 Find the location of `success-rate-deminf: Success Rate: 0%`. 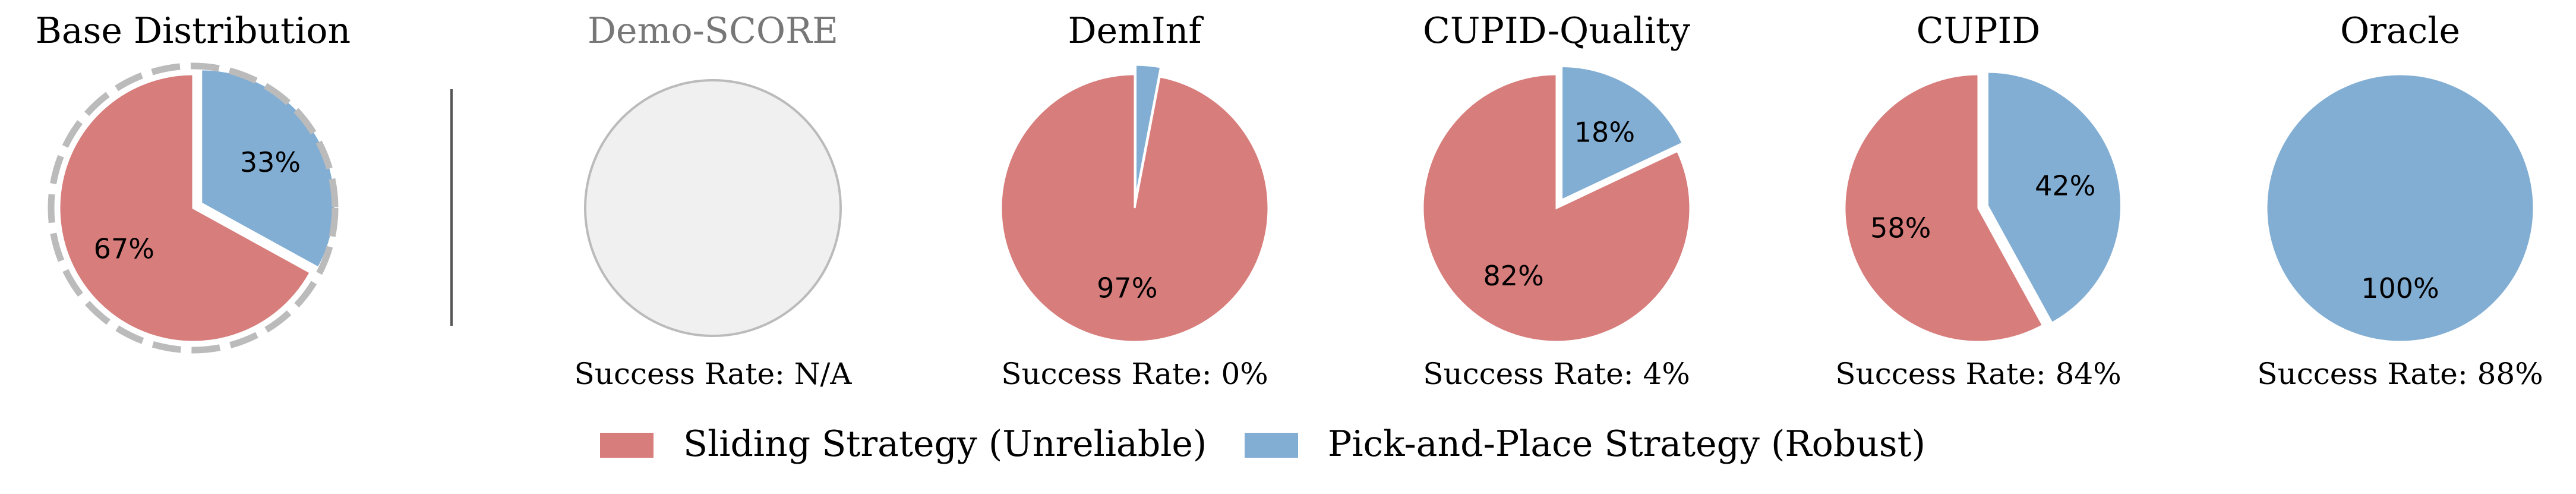

success-rate-deminf: Success Rate: 0% is located at coordinates (1134, 374).